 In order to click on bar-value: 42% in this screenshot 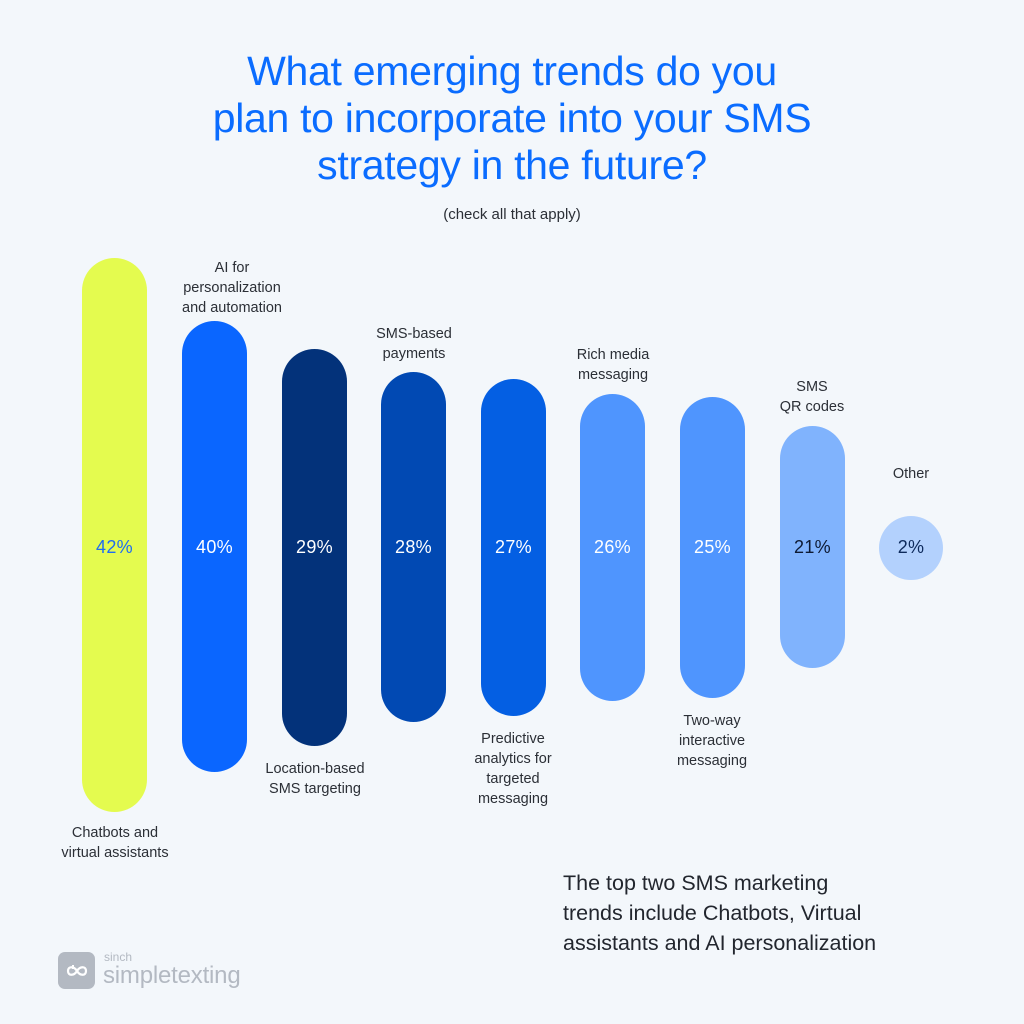, I will do `click(114, 547)`.